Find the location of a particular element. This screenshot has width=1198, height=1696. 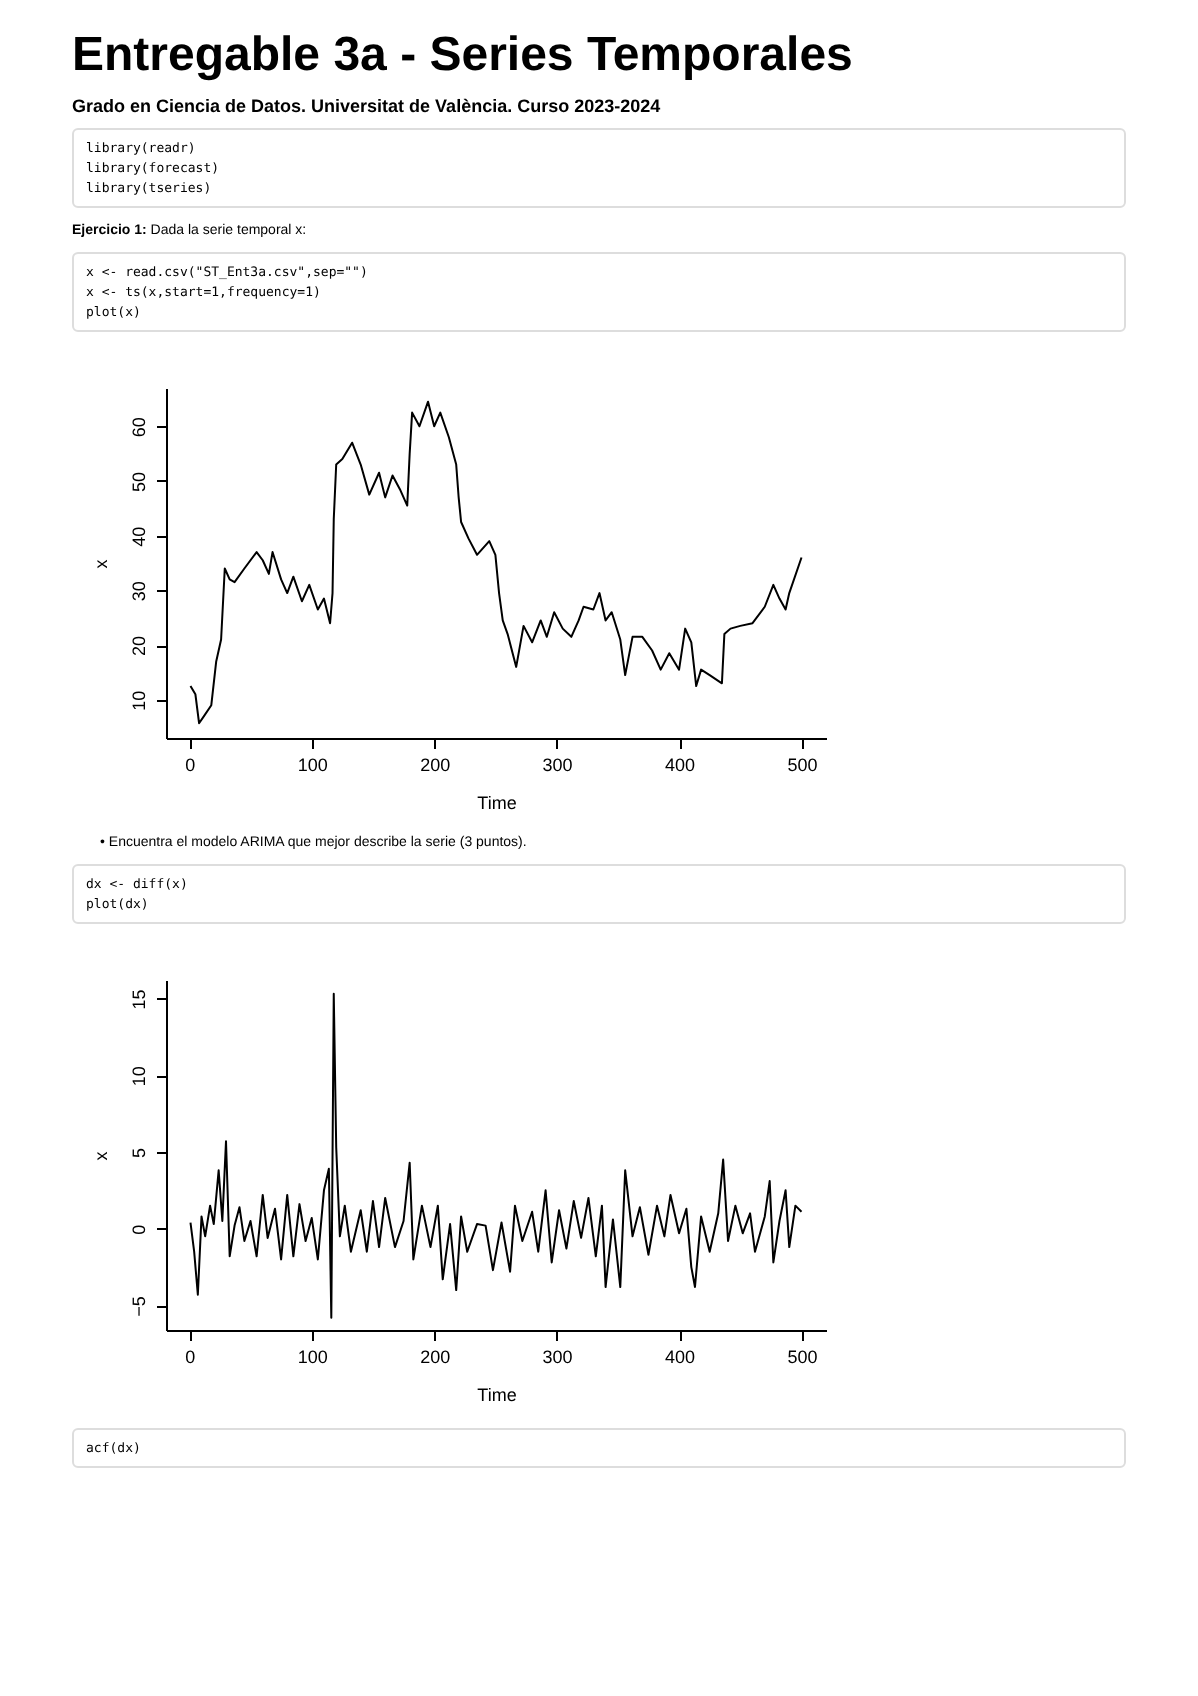

y-tick-label: 15 is located at coordinates (139, 999).